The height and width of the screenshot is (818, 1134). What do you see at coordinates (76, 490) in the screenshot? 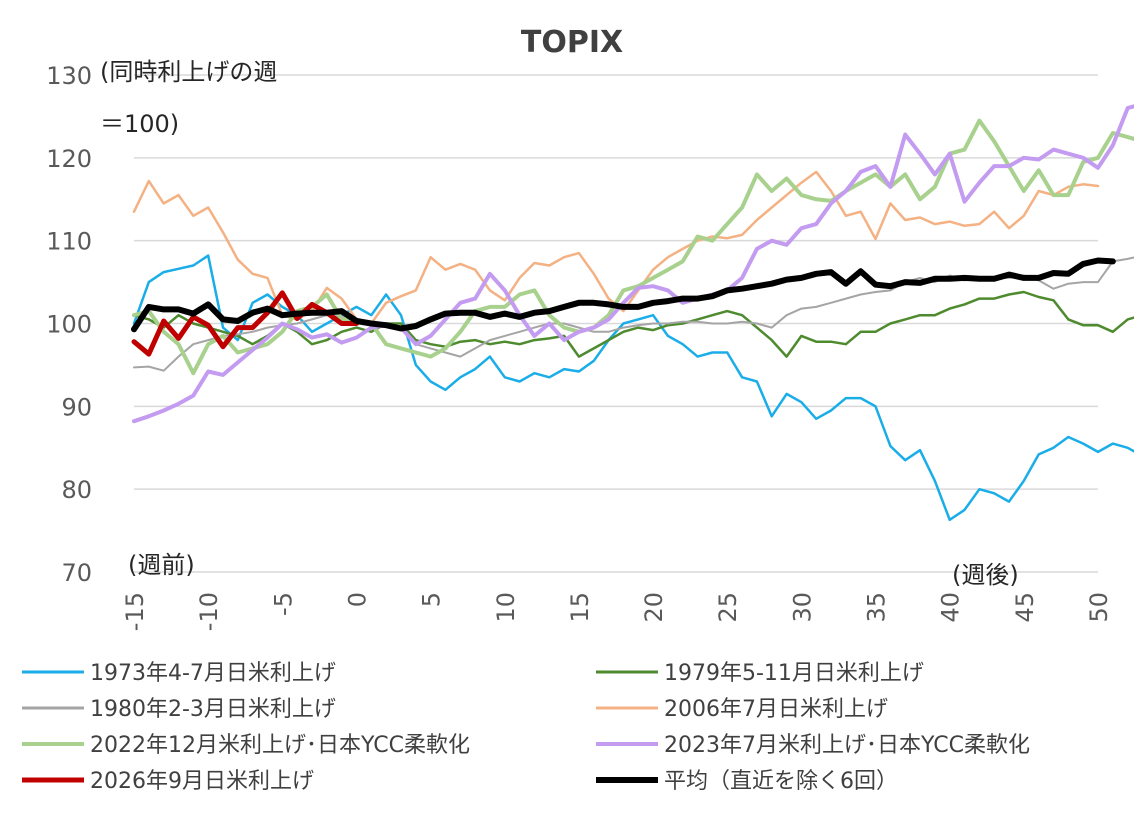
I see `y-tick-label: 80` at bounding box center [76, 490].